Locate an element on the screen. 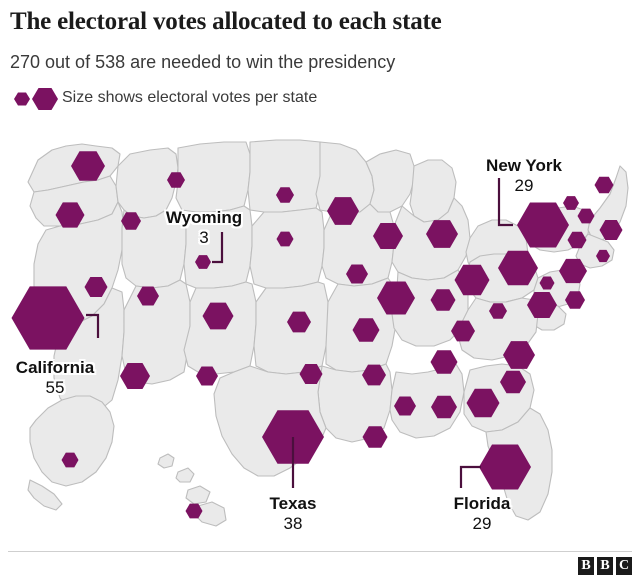 Image resolution: width=640 pixels, height=580 pixels. callout-texas-name: Texas is located at coordinates (293, 503).